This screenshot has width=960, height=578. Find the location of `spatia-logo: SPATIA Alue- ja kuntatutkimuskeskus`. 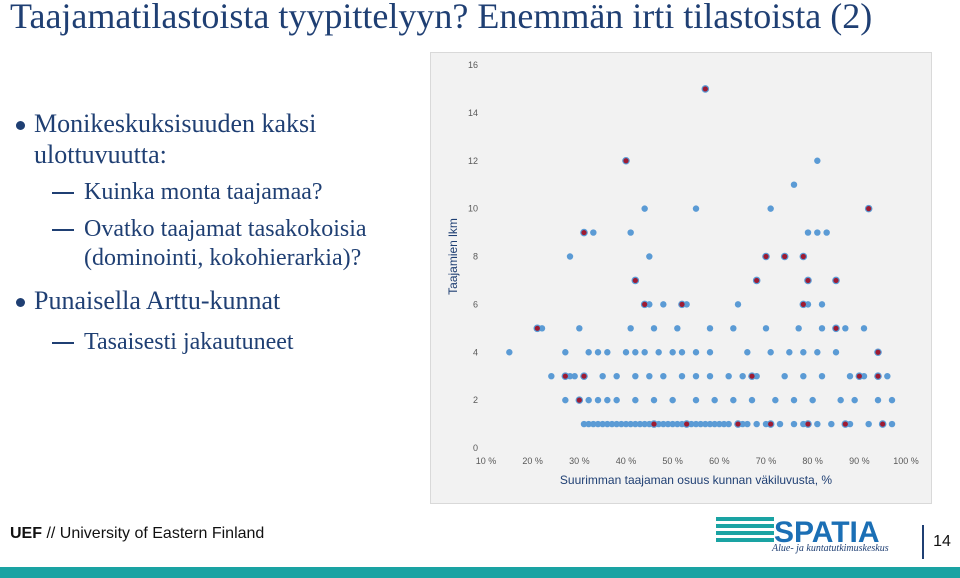

spatia-logo: SPATIA Alue- ja kuntatutkimuskeskus is located at coordinates (802, 535).